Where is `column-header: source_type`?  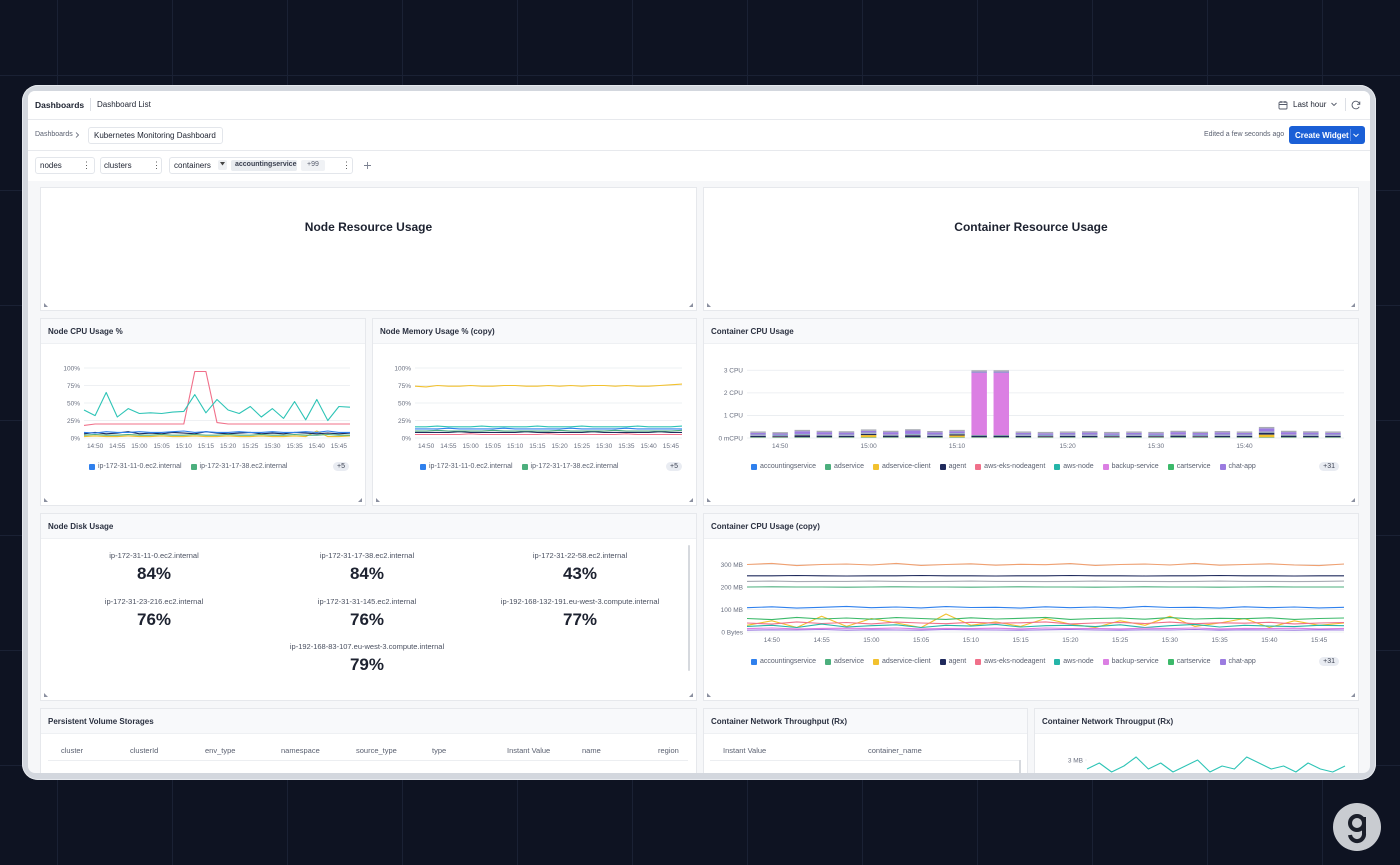
column-header: source_type is located at coordinates (376, 750).